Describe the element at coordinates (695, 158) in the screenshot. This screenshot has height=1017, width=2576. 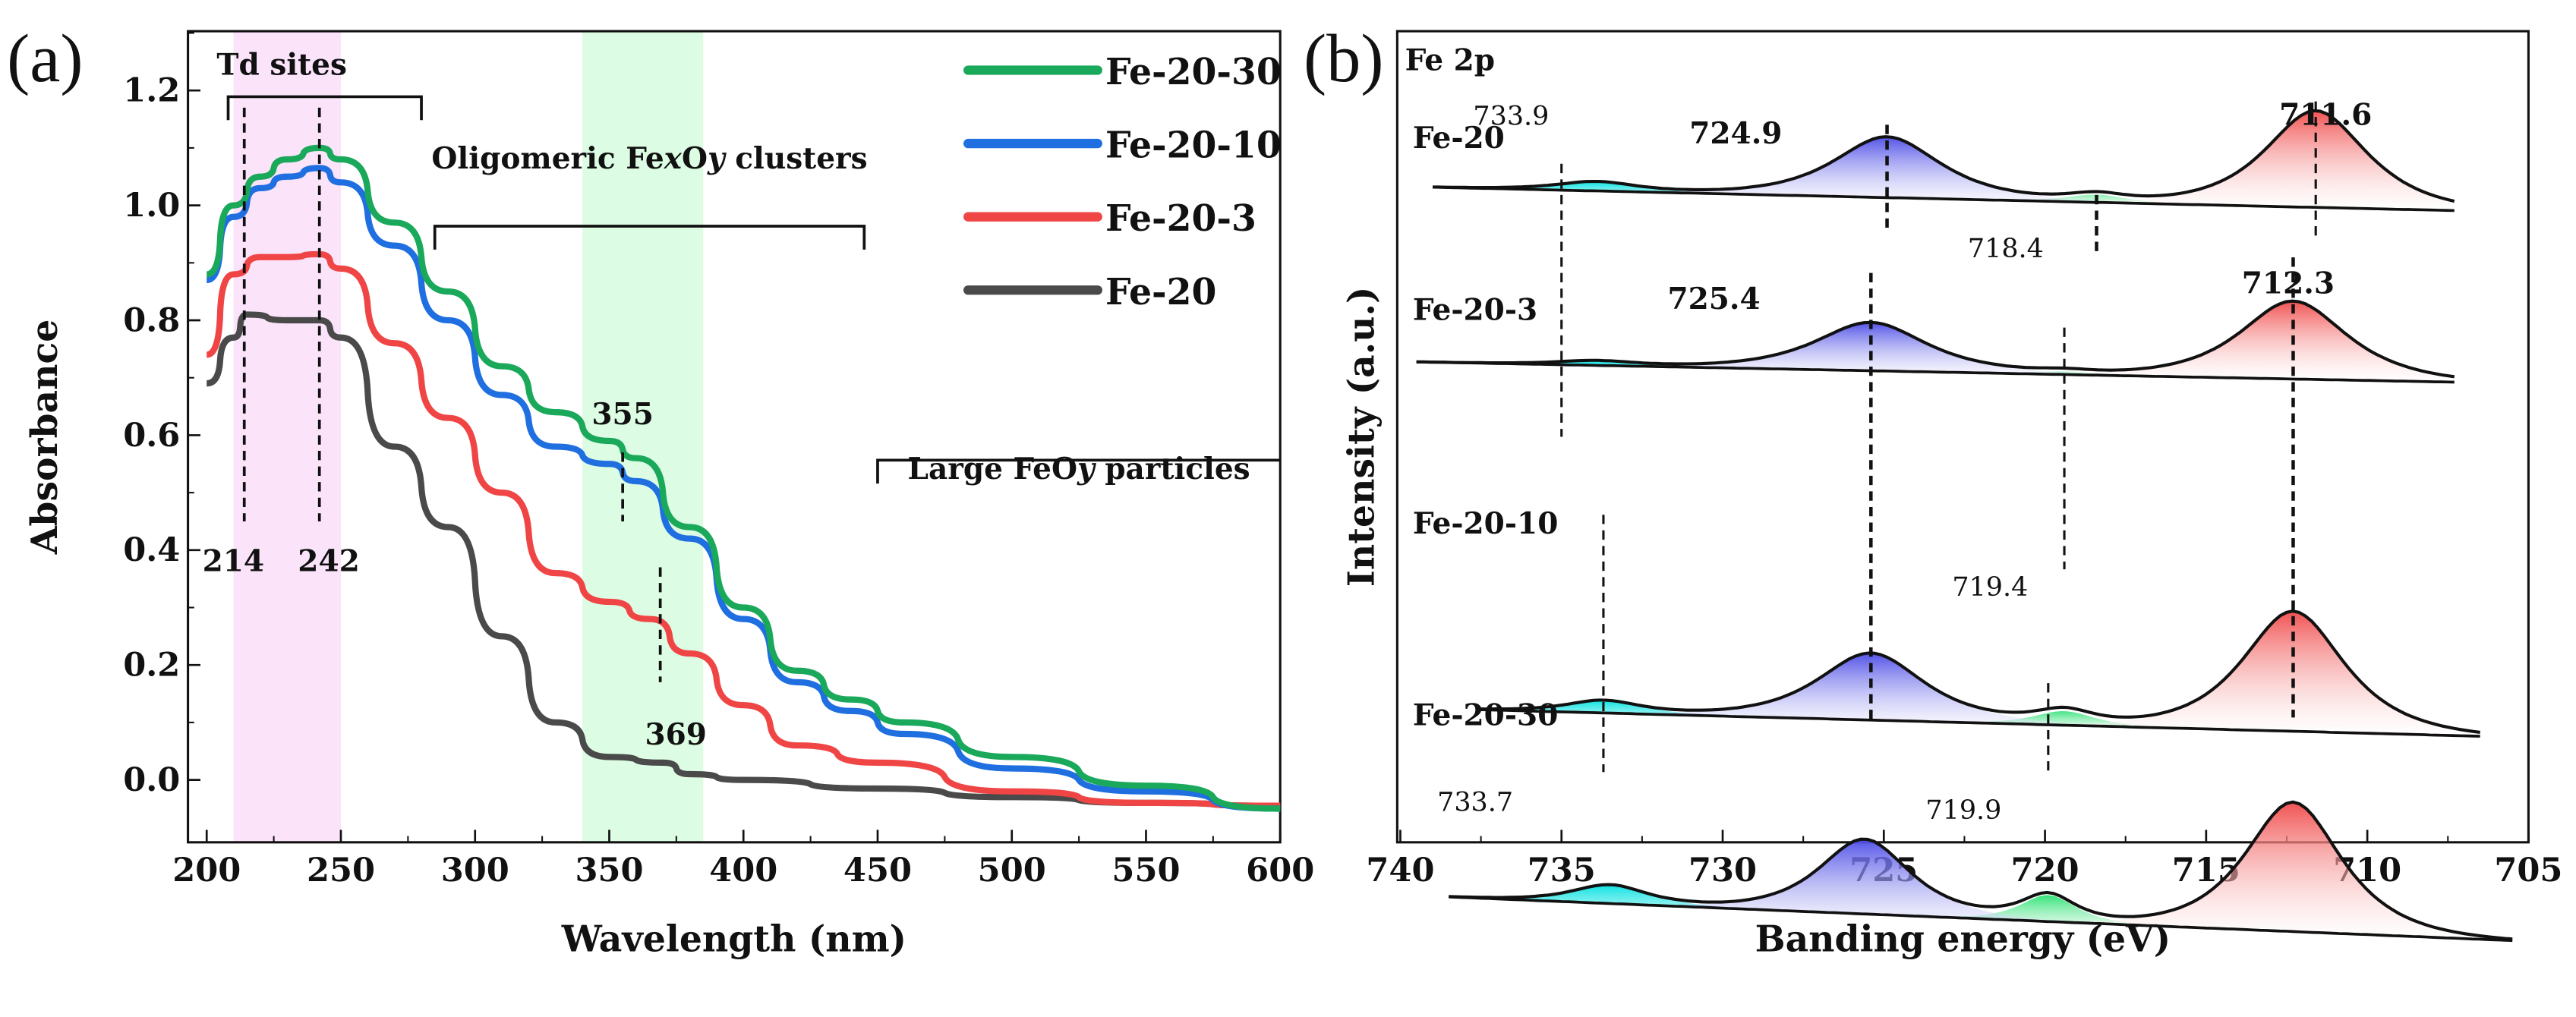
I see `label-part: O` at that location.